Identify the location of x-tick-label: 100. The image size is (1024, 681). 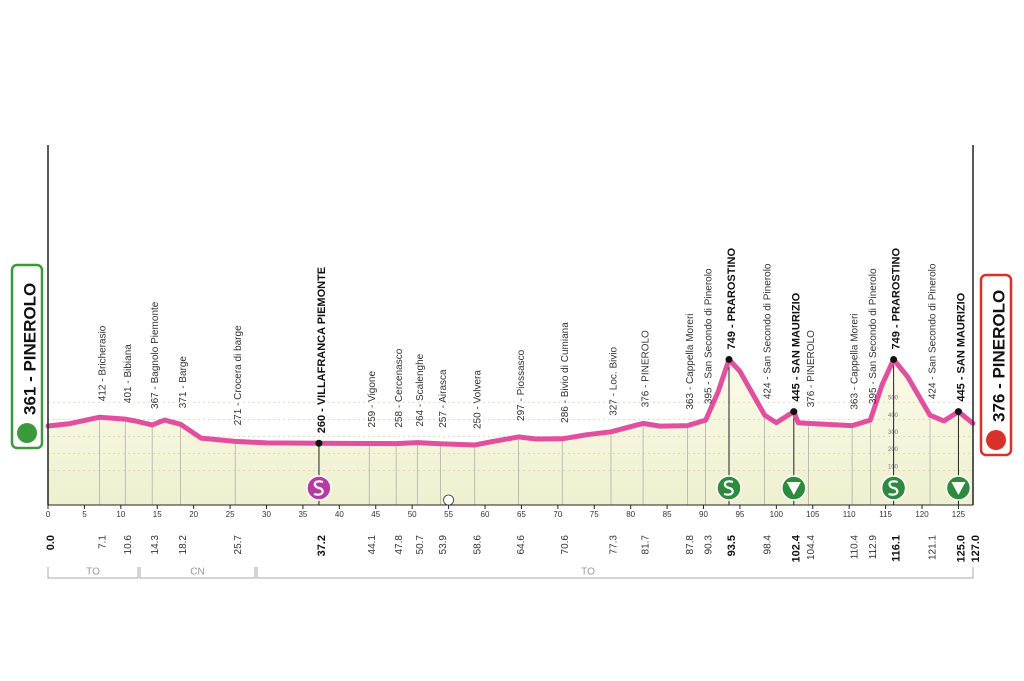
(777, 514).